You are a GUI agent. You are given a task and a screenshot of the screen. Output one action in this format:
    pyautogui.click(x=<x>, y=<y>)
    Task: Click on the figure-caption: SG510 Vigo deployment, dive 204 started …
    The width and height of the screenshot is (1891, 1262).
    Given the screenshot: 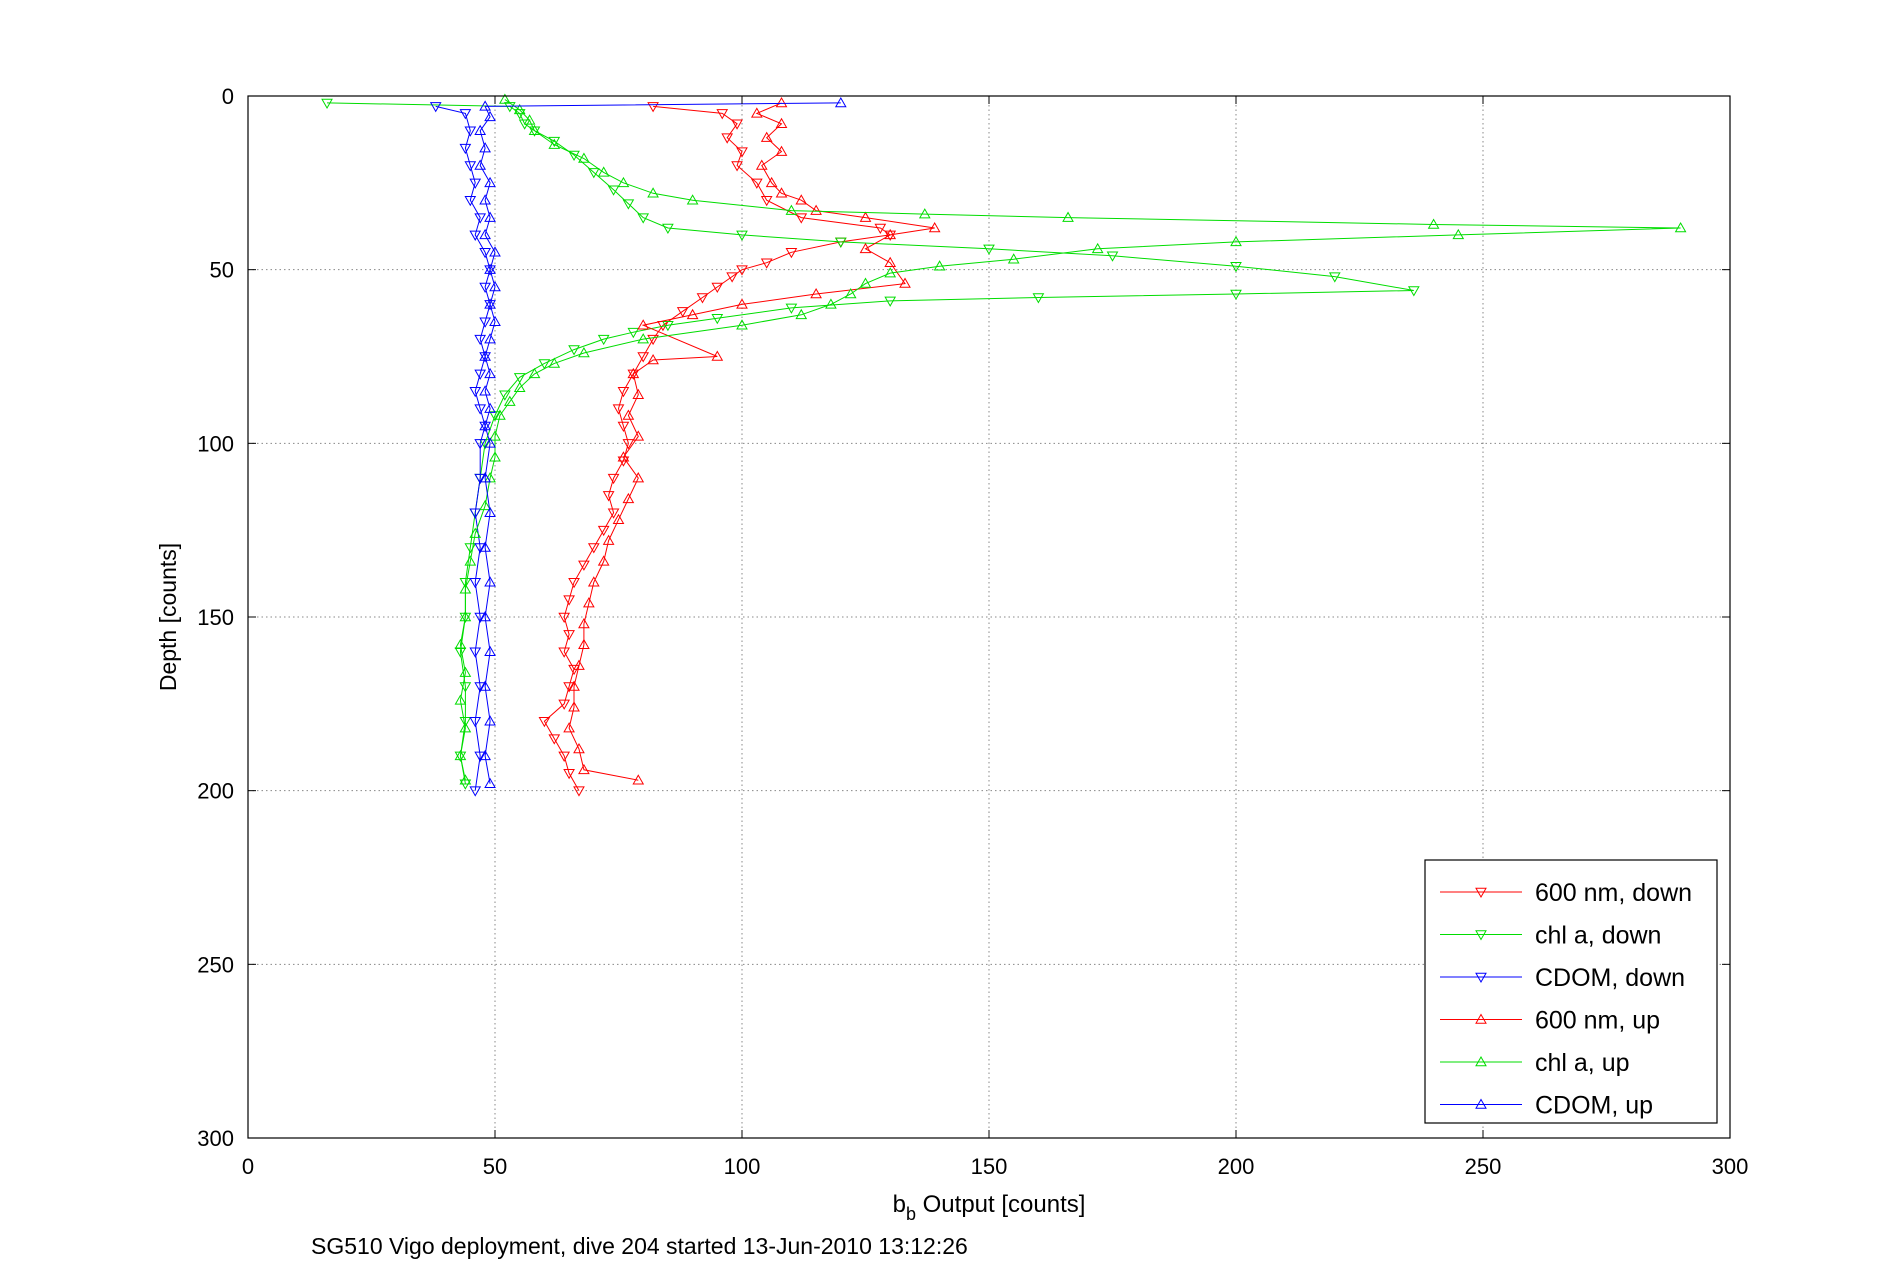 What is the action you would take?
    pyautogui.click(x=639, y=1246)
    